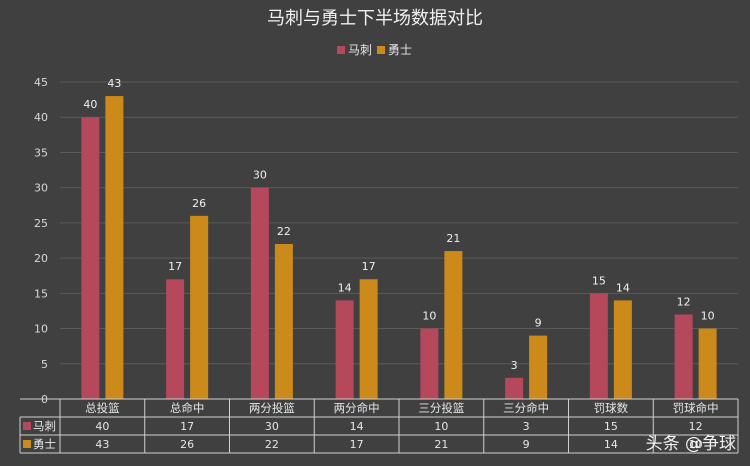 The image size is (750, 466). Describe the element at coordinates (114, 83) in the screenshot. I see `data-label: 43` at that location.